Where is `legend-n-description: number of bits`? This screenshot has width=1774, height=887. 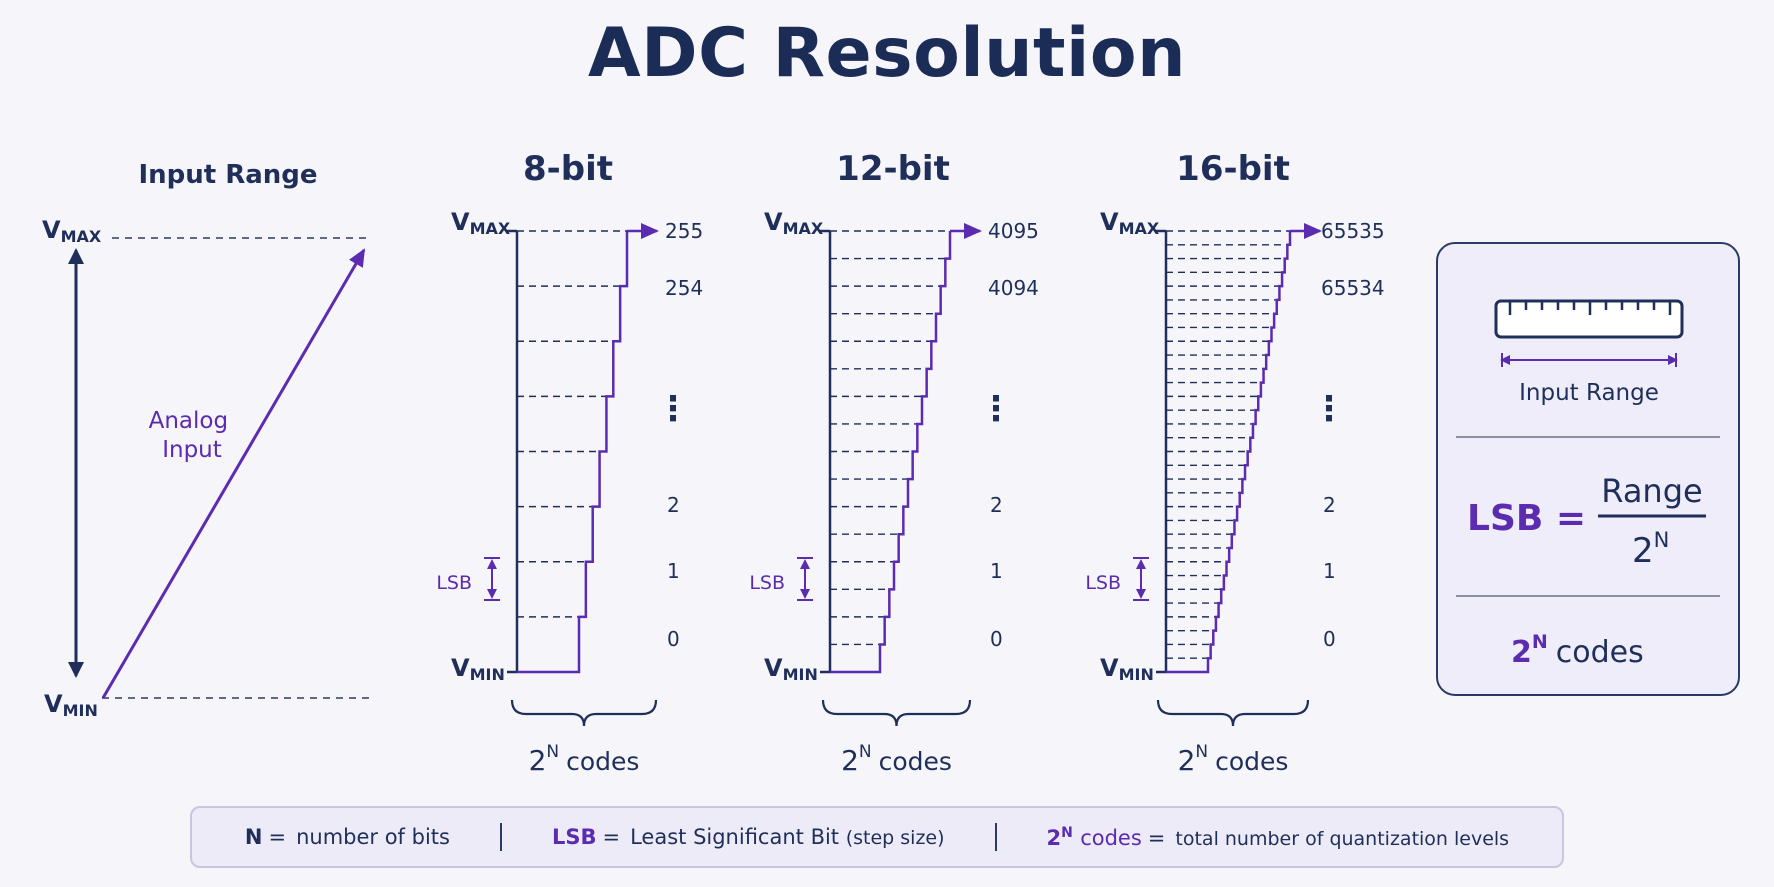 legend-n-description: number of bits is located at coordinates (373, 837).